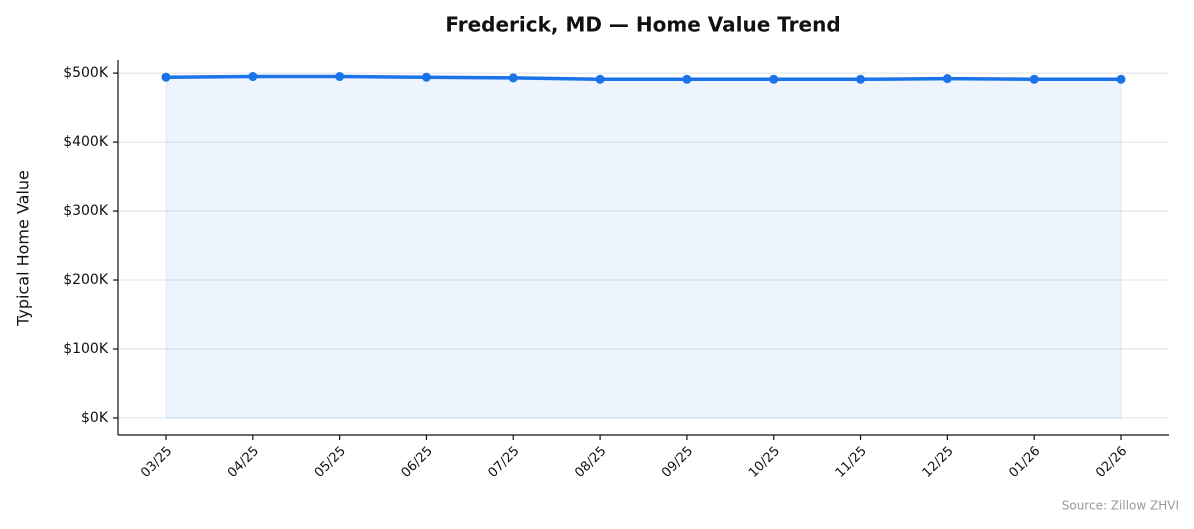  What do you see at coordinates (86, 142) in the screenshot?
I see `y-tick-label: $400K` at bounding box center [86, 142].